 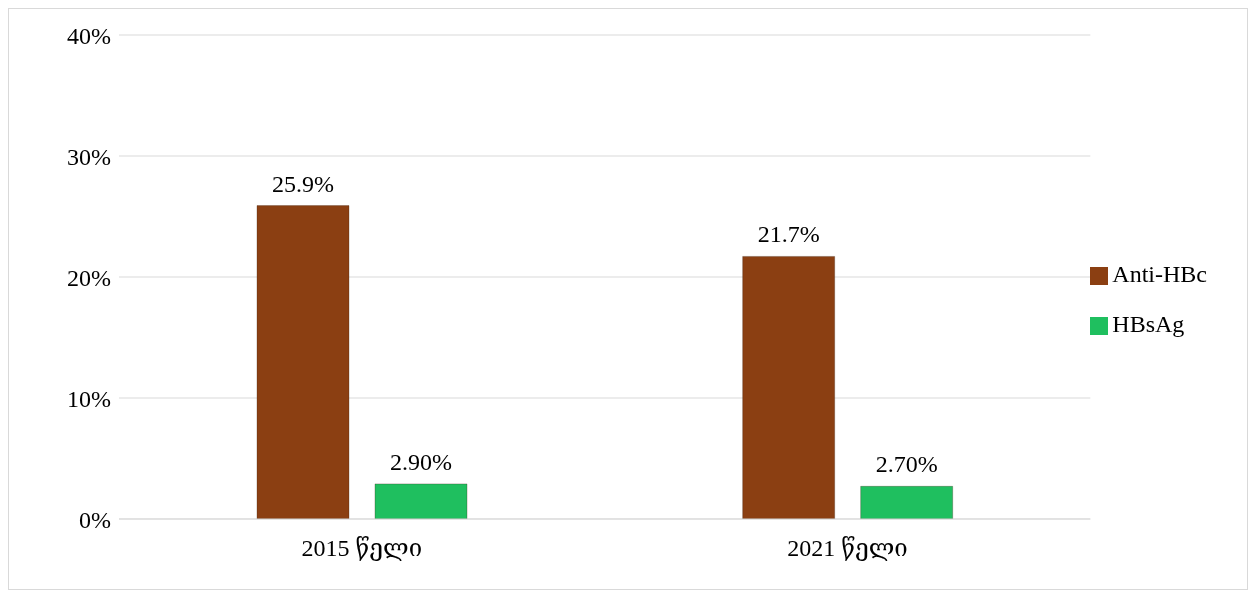 What do you see at coordinates (89, 398) in the screenshot?
I see `y-tick-label: 10%` at bounding box center [89, 398].